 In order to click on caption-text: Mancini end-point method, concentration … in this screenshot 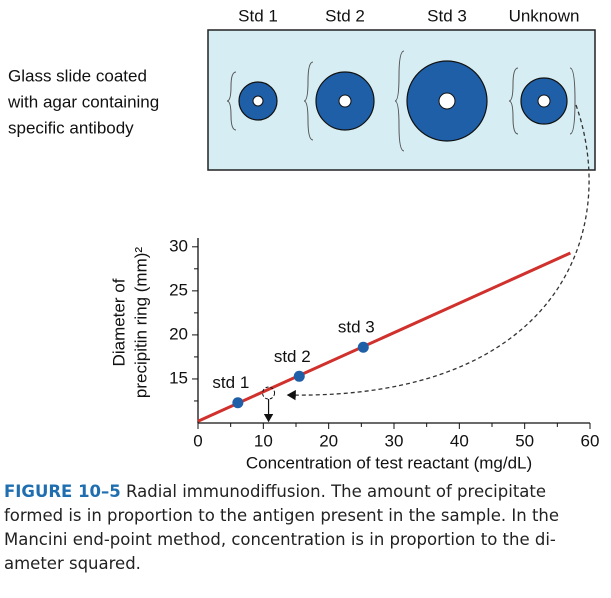, I will do `click(280, 539)`.